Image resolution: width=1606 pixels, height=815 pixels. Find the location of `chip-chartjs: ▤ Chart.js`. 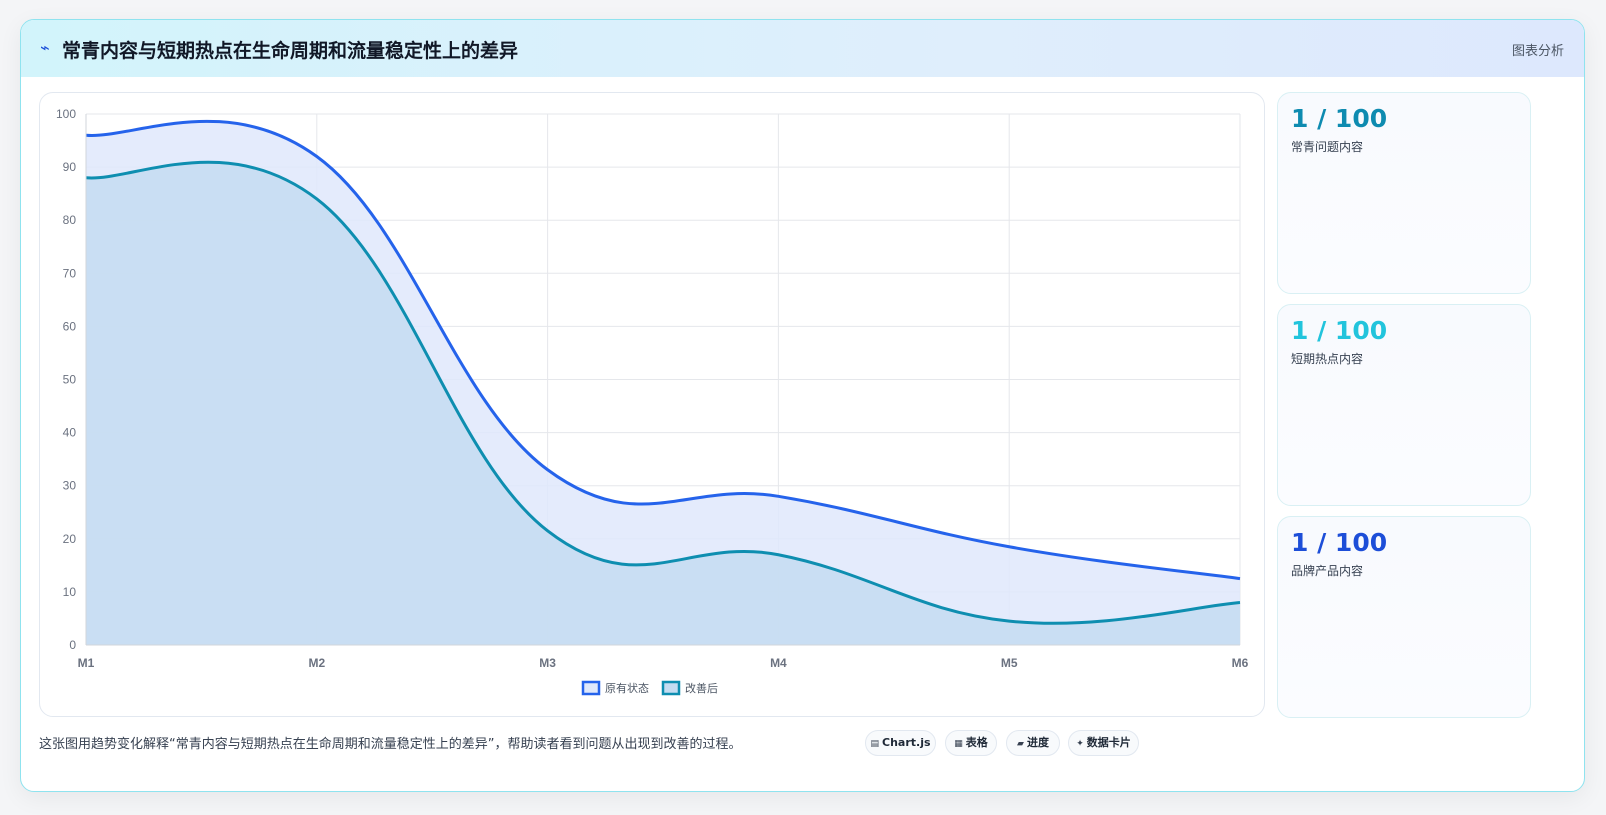

chip-chartjs: ▤ Chart.js is located at coordinates (900, 743).